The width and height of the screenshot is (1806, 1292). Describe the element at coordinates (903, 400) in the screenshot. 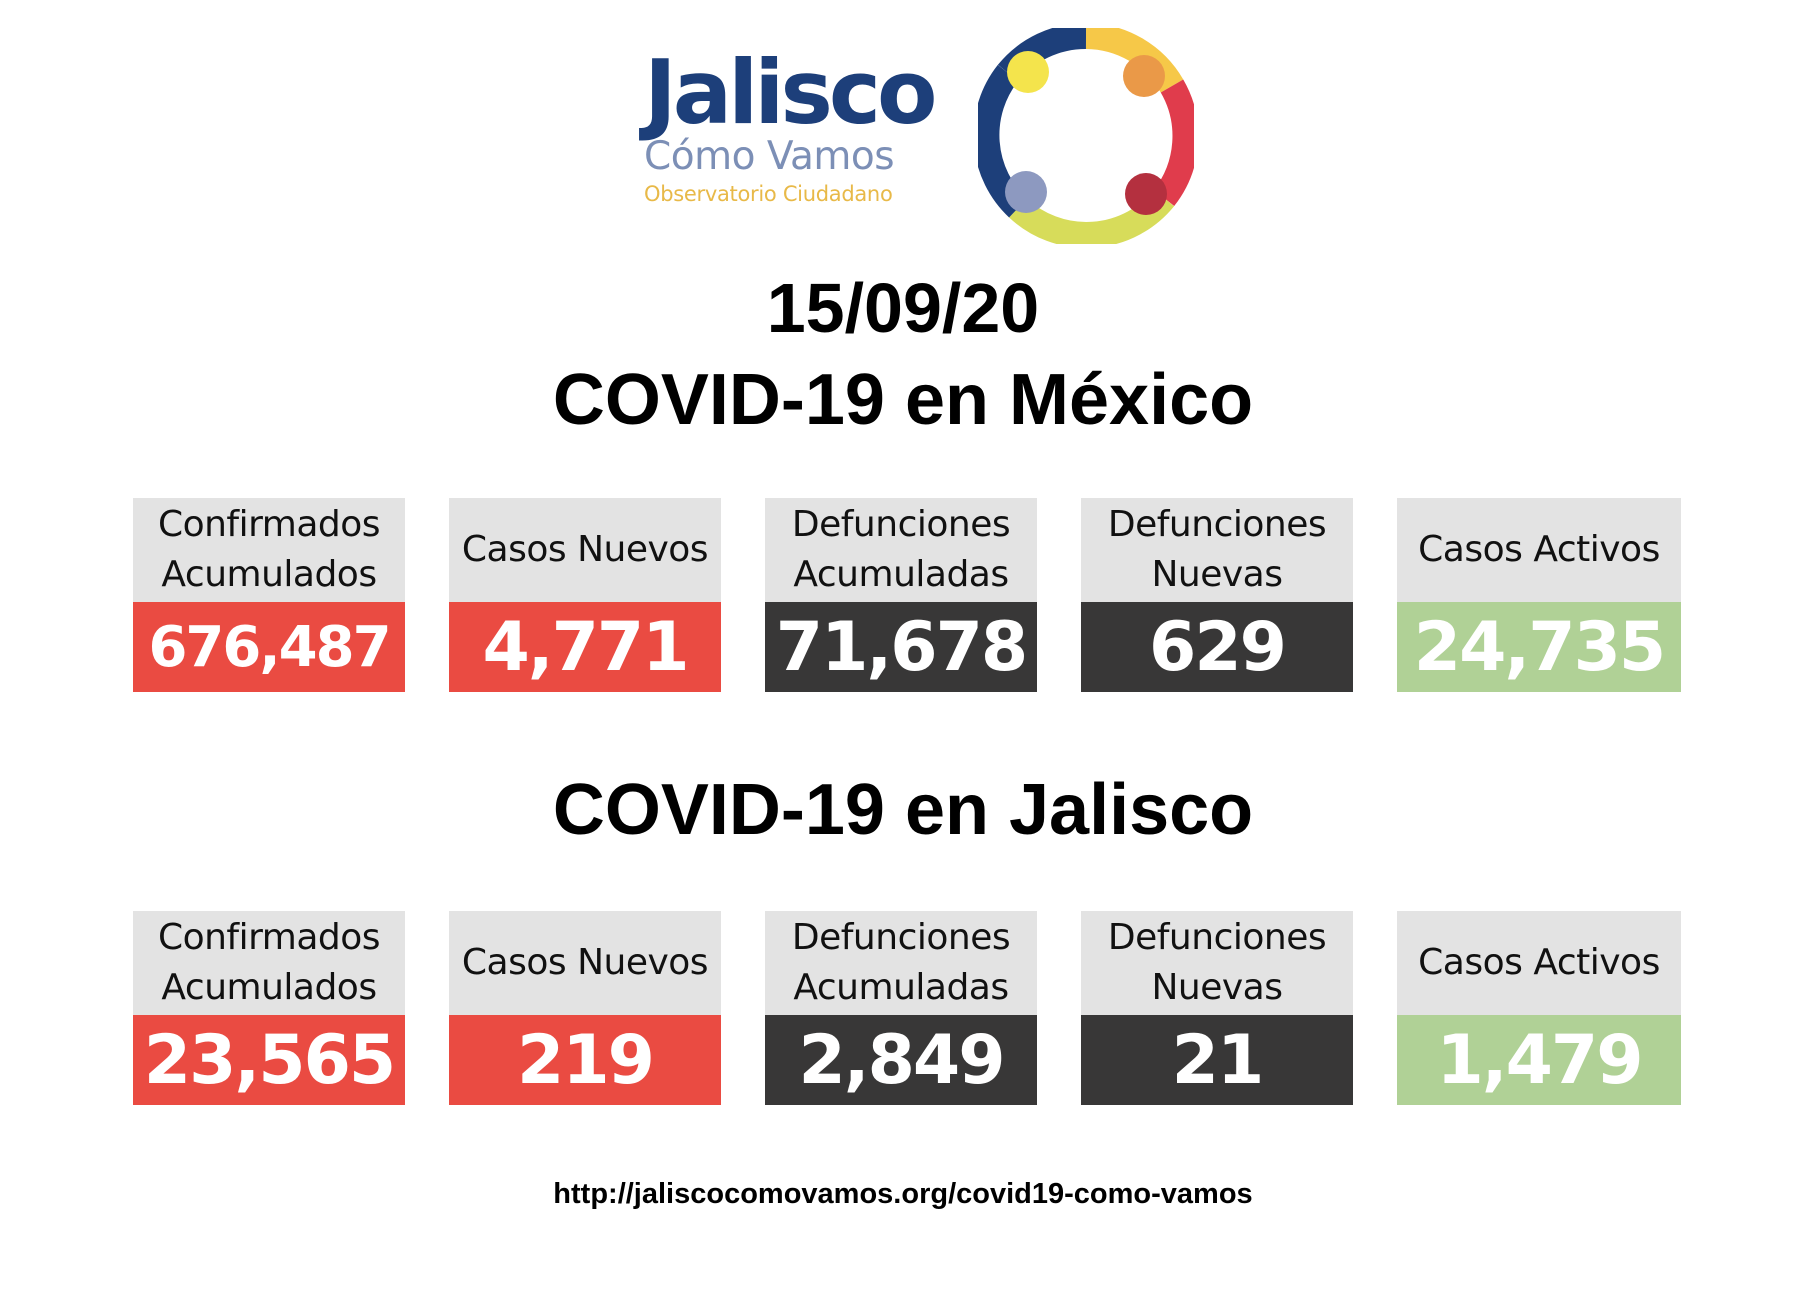

I see `section-title-mexico: COVID-19 en México` at that location.